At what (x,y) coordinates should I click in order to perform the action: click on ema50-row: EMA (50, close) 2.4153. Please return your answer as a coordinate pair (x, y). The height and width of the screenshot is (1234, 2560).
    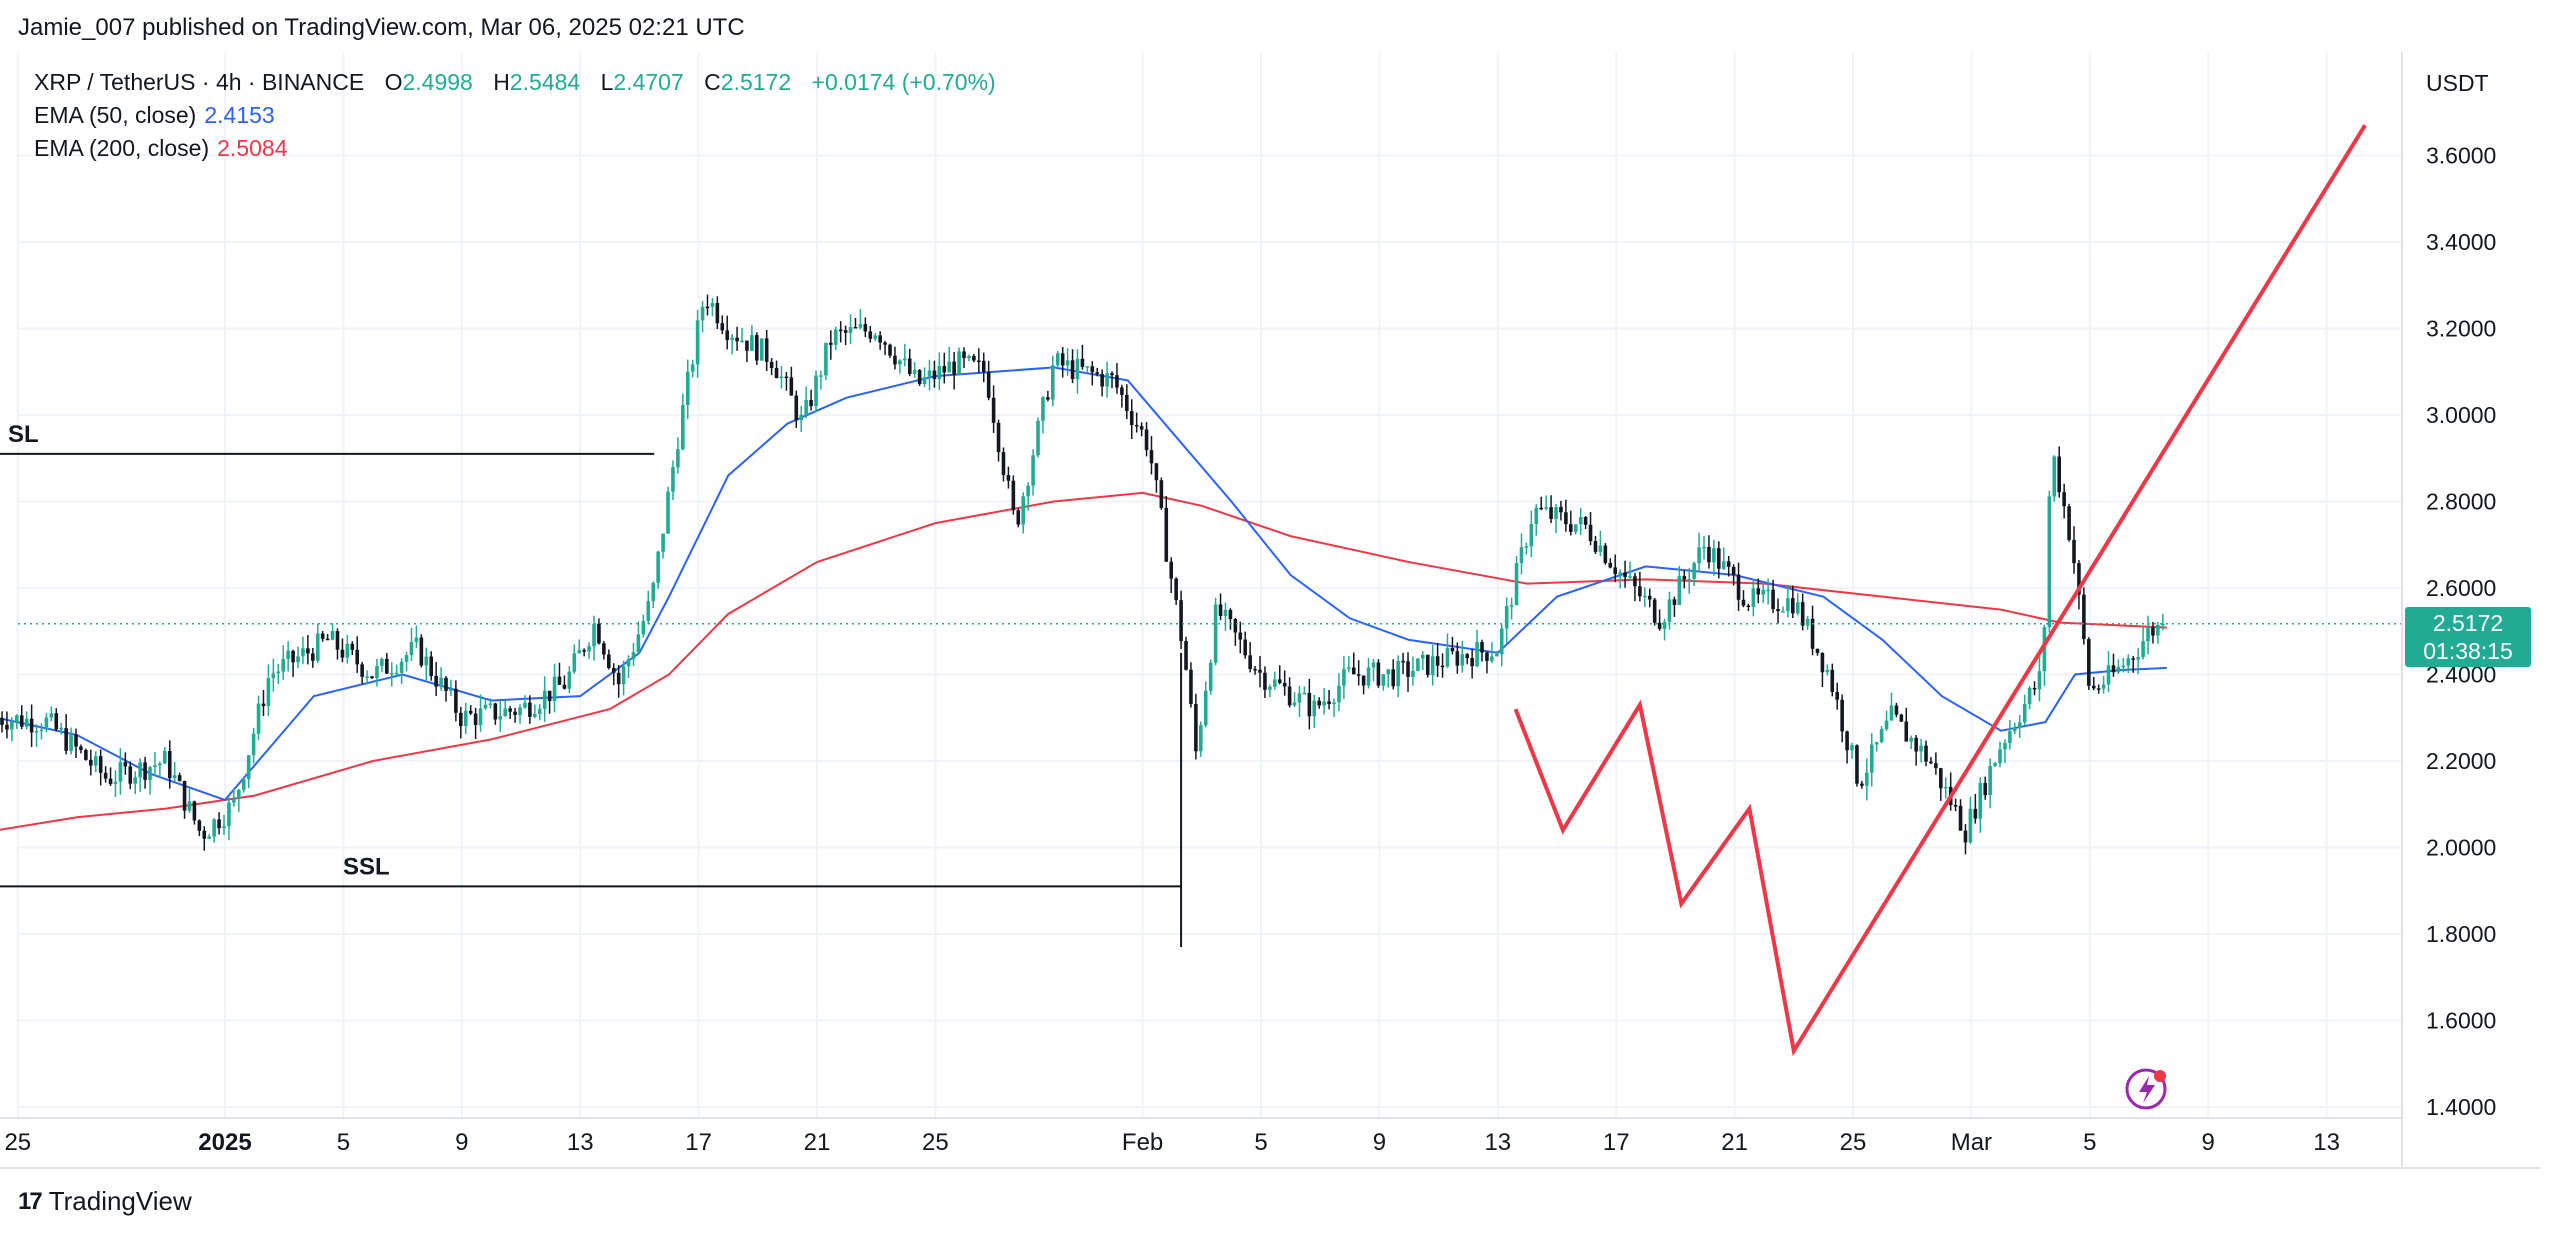
    Looking at the image, I should click on (515, 115).